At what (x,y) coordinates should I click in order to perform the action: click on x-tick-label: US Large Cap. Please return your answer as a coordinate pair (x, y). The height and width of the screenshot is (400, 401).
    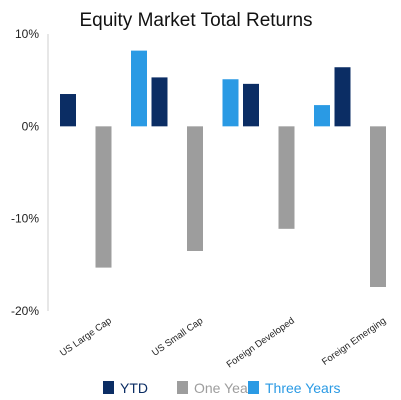
    Looking at the image, I should click on (86, 337).